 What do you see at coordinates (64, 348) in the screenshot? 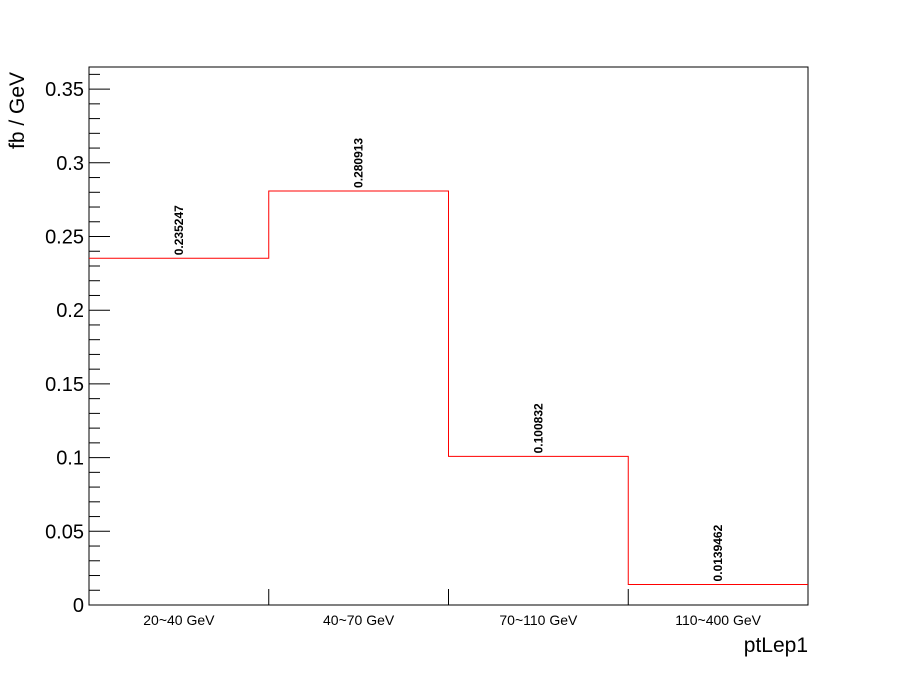
I see `y-axis-tick-labels: 0 0.05 0.1 0.15 0.2 0.25 0.3 0.35` at bounding box center [64, 348].